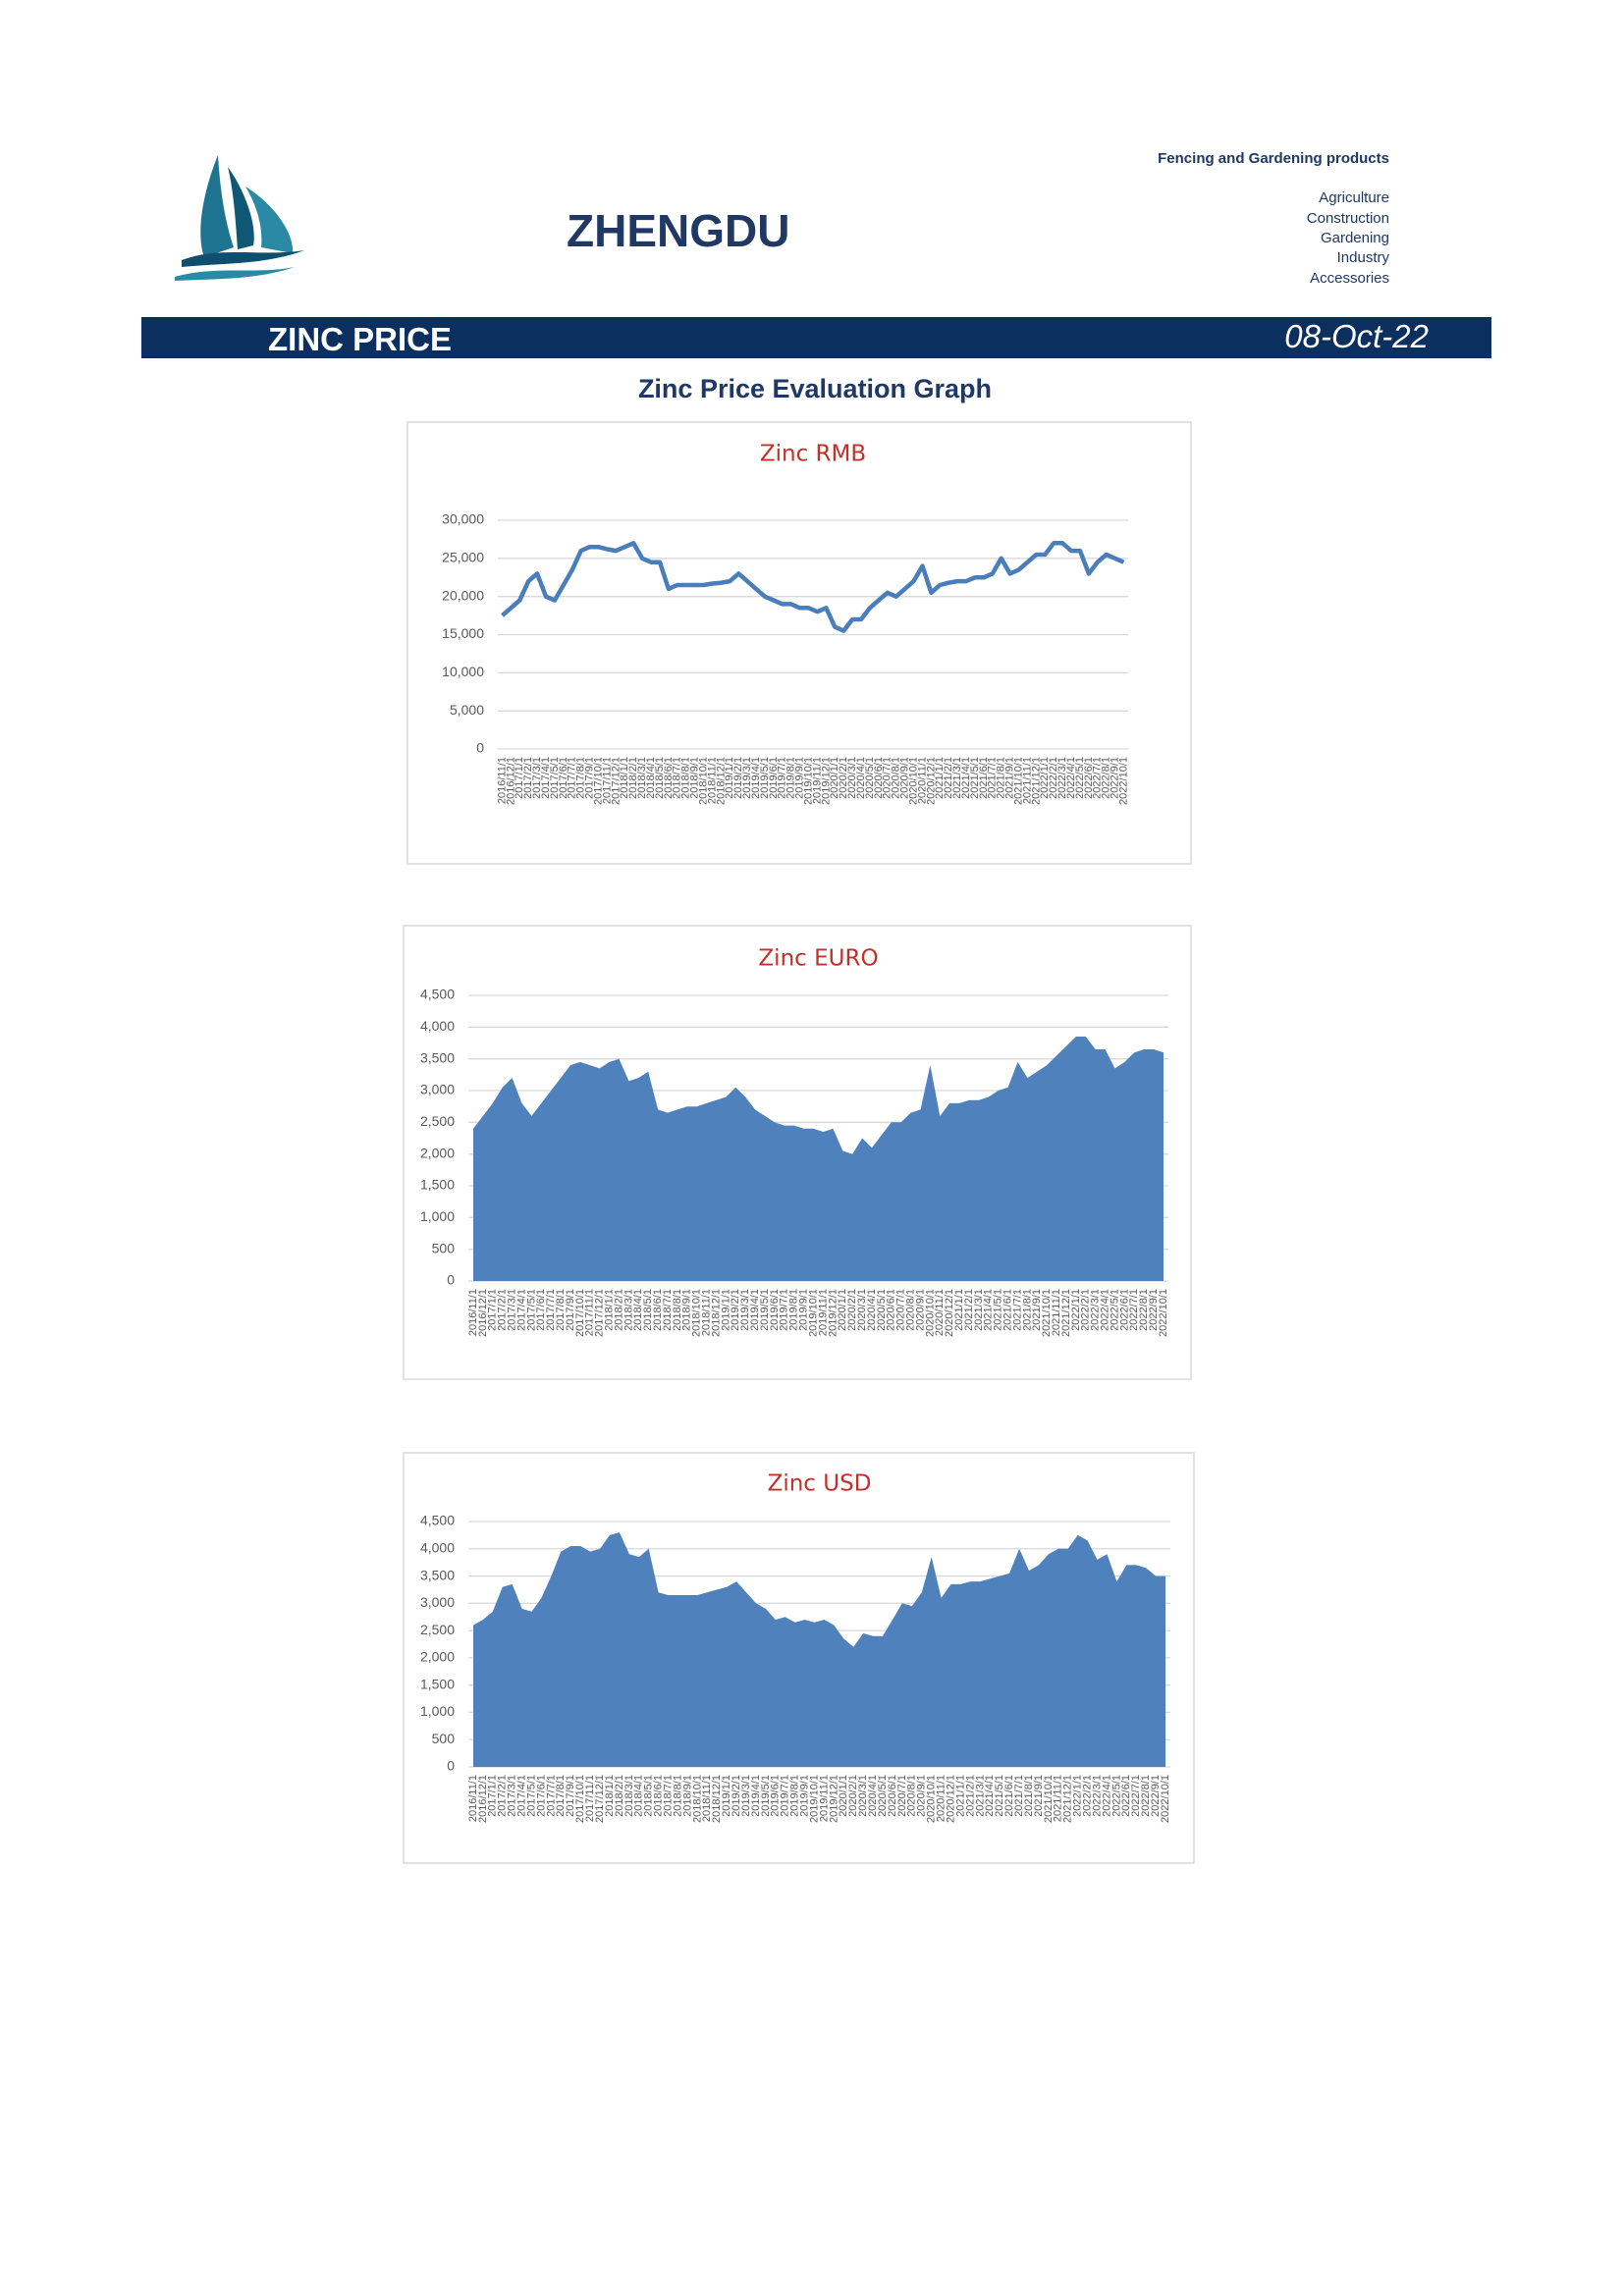  What do you see at coordinates (819, 1649) in the screenshot?
I see `price-area` at bounding box center [819, 1649].